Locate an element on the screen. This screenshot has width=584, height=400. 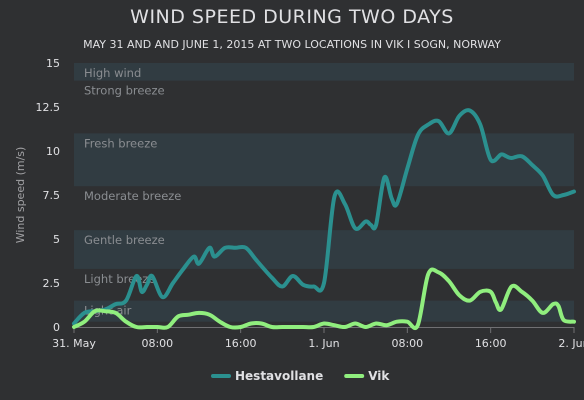
x-axis: 31. May 08:00 16:00 1. Jun 08:00 16:00 2. Jun is located at coordinates (318, 338).